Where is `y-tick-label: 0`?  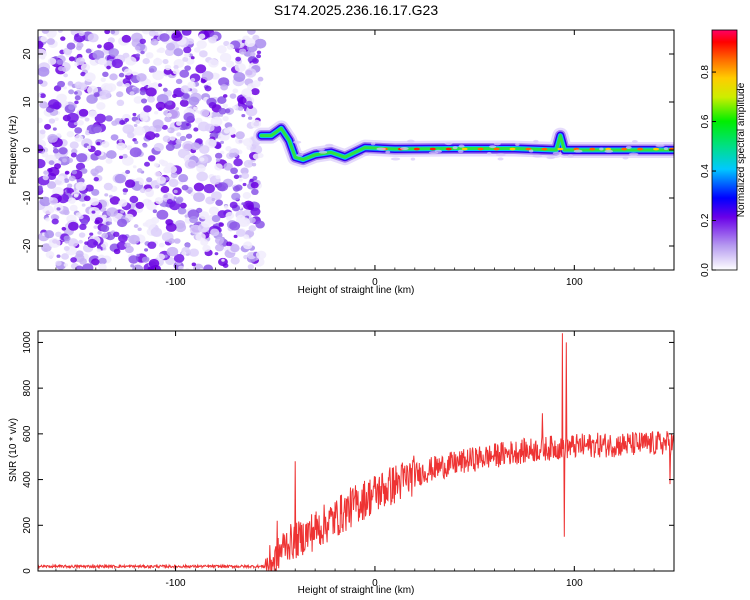
y-tick-label: 0 is located at coordinates (27, 150).